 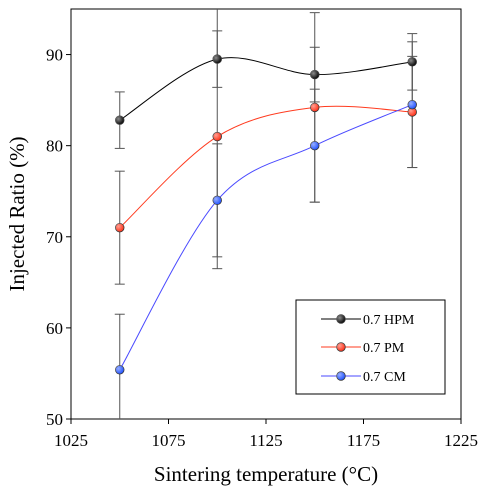 What do you see at coordinates (54, 55) in the screenshot?
I see `y-tick-label: 90` at bounding box center [54, 55].